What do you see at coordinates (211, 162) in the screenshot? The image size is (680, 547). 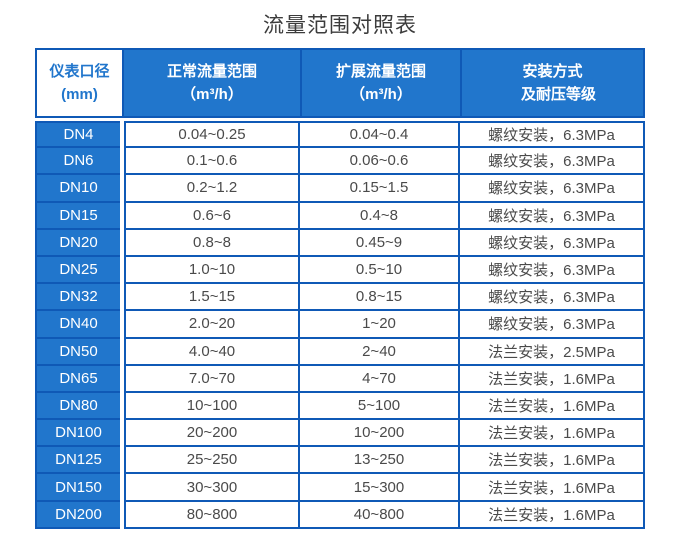 I see `normal-cell: 0.1~0.6` at bounding box center [211, 162].